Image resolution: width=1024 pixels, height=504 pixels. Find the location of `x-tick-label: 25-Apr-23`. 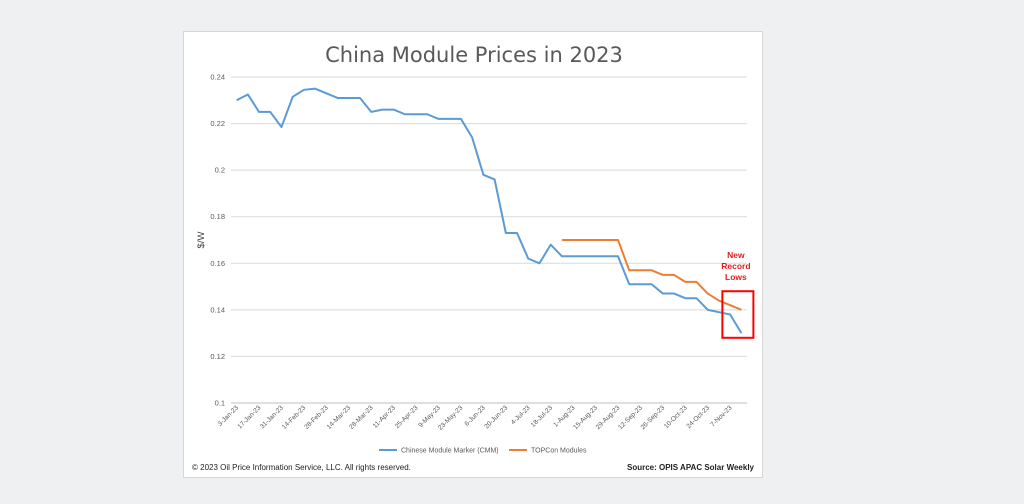

x-tick-label: 25-Apr-23 is located at coordinates (407, 417).